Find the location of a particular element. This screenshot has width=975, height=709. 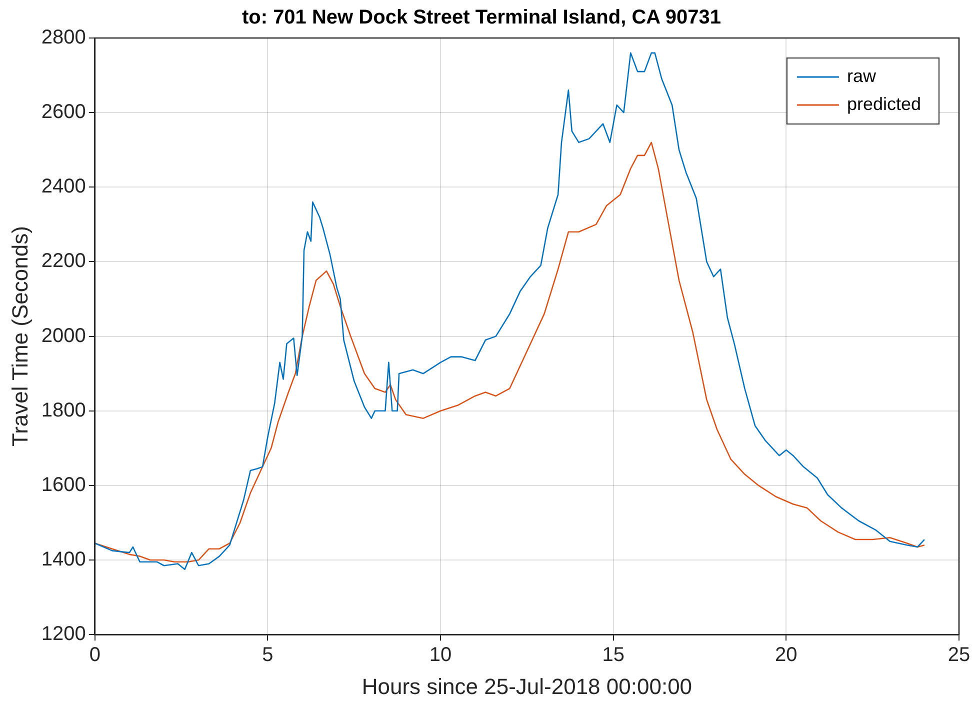

x-tick-label: 5 is located at coordinates (268, 655).